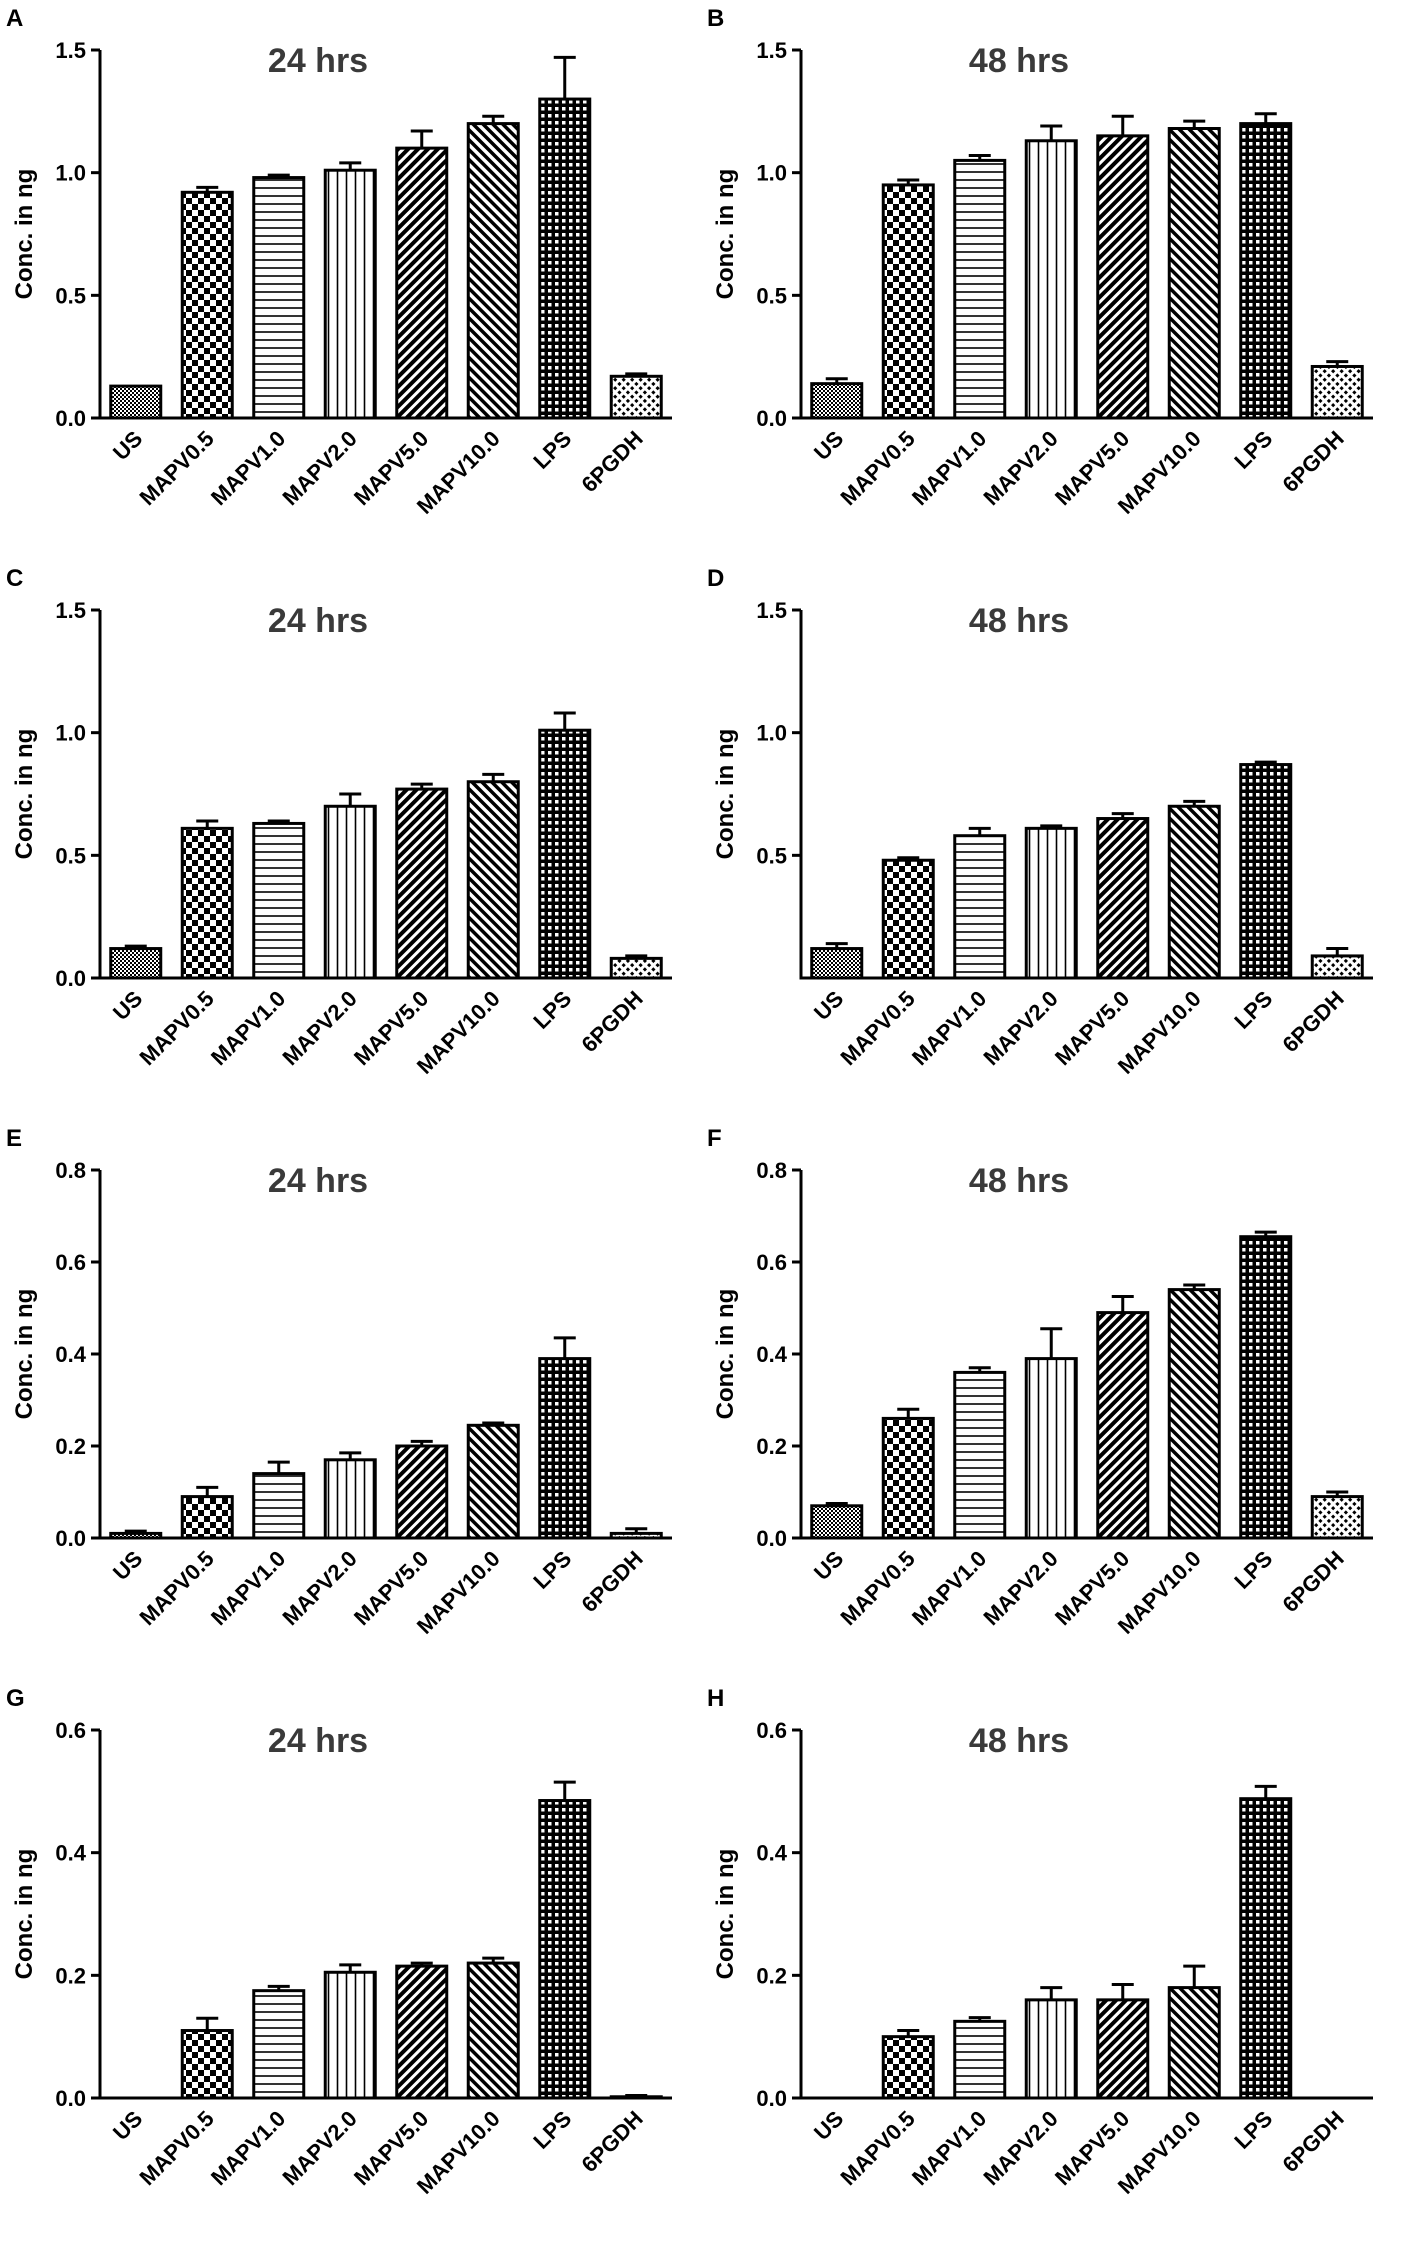 Image resolution: width=1402 pixels, height=2242 pixels. I want to click on y-tick-label: 0.8, so click(70, 1170).